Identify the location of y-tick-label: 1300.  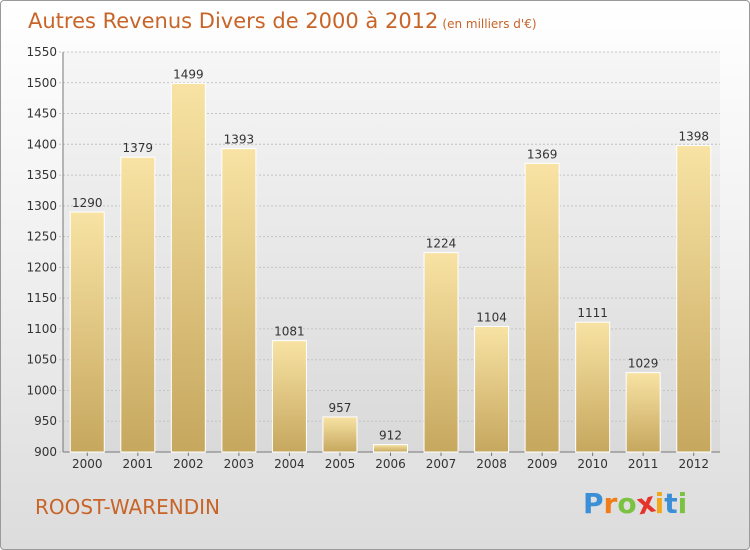
(41, 206).